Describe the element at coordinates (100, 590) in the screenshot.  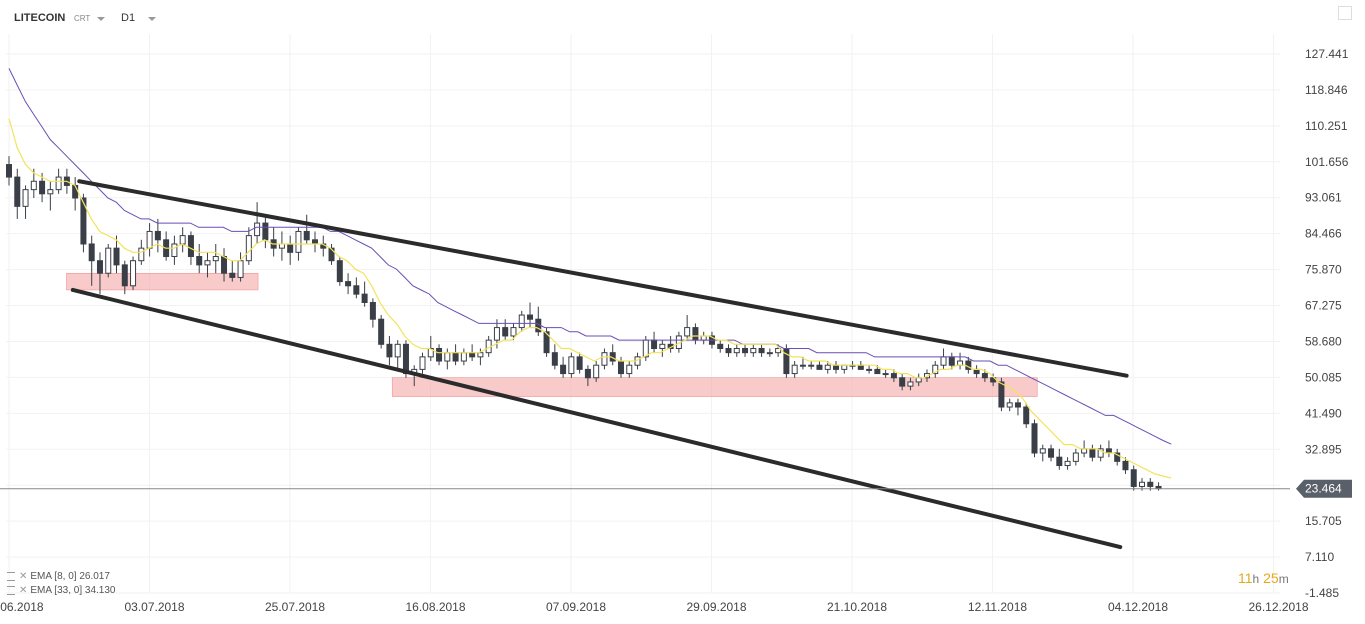
I see `legend-value: 34.130` at that location.